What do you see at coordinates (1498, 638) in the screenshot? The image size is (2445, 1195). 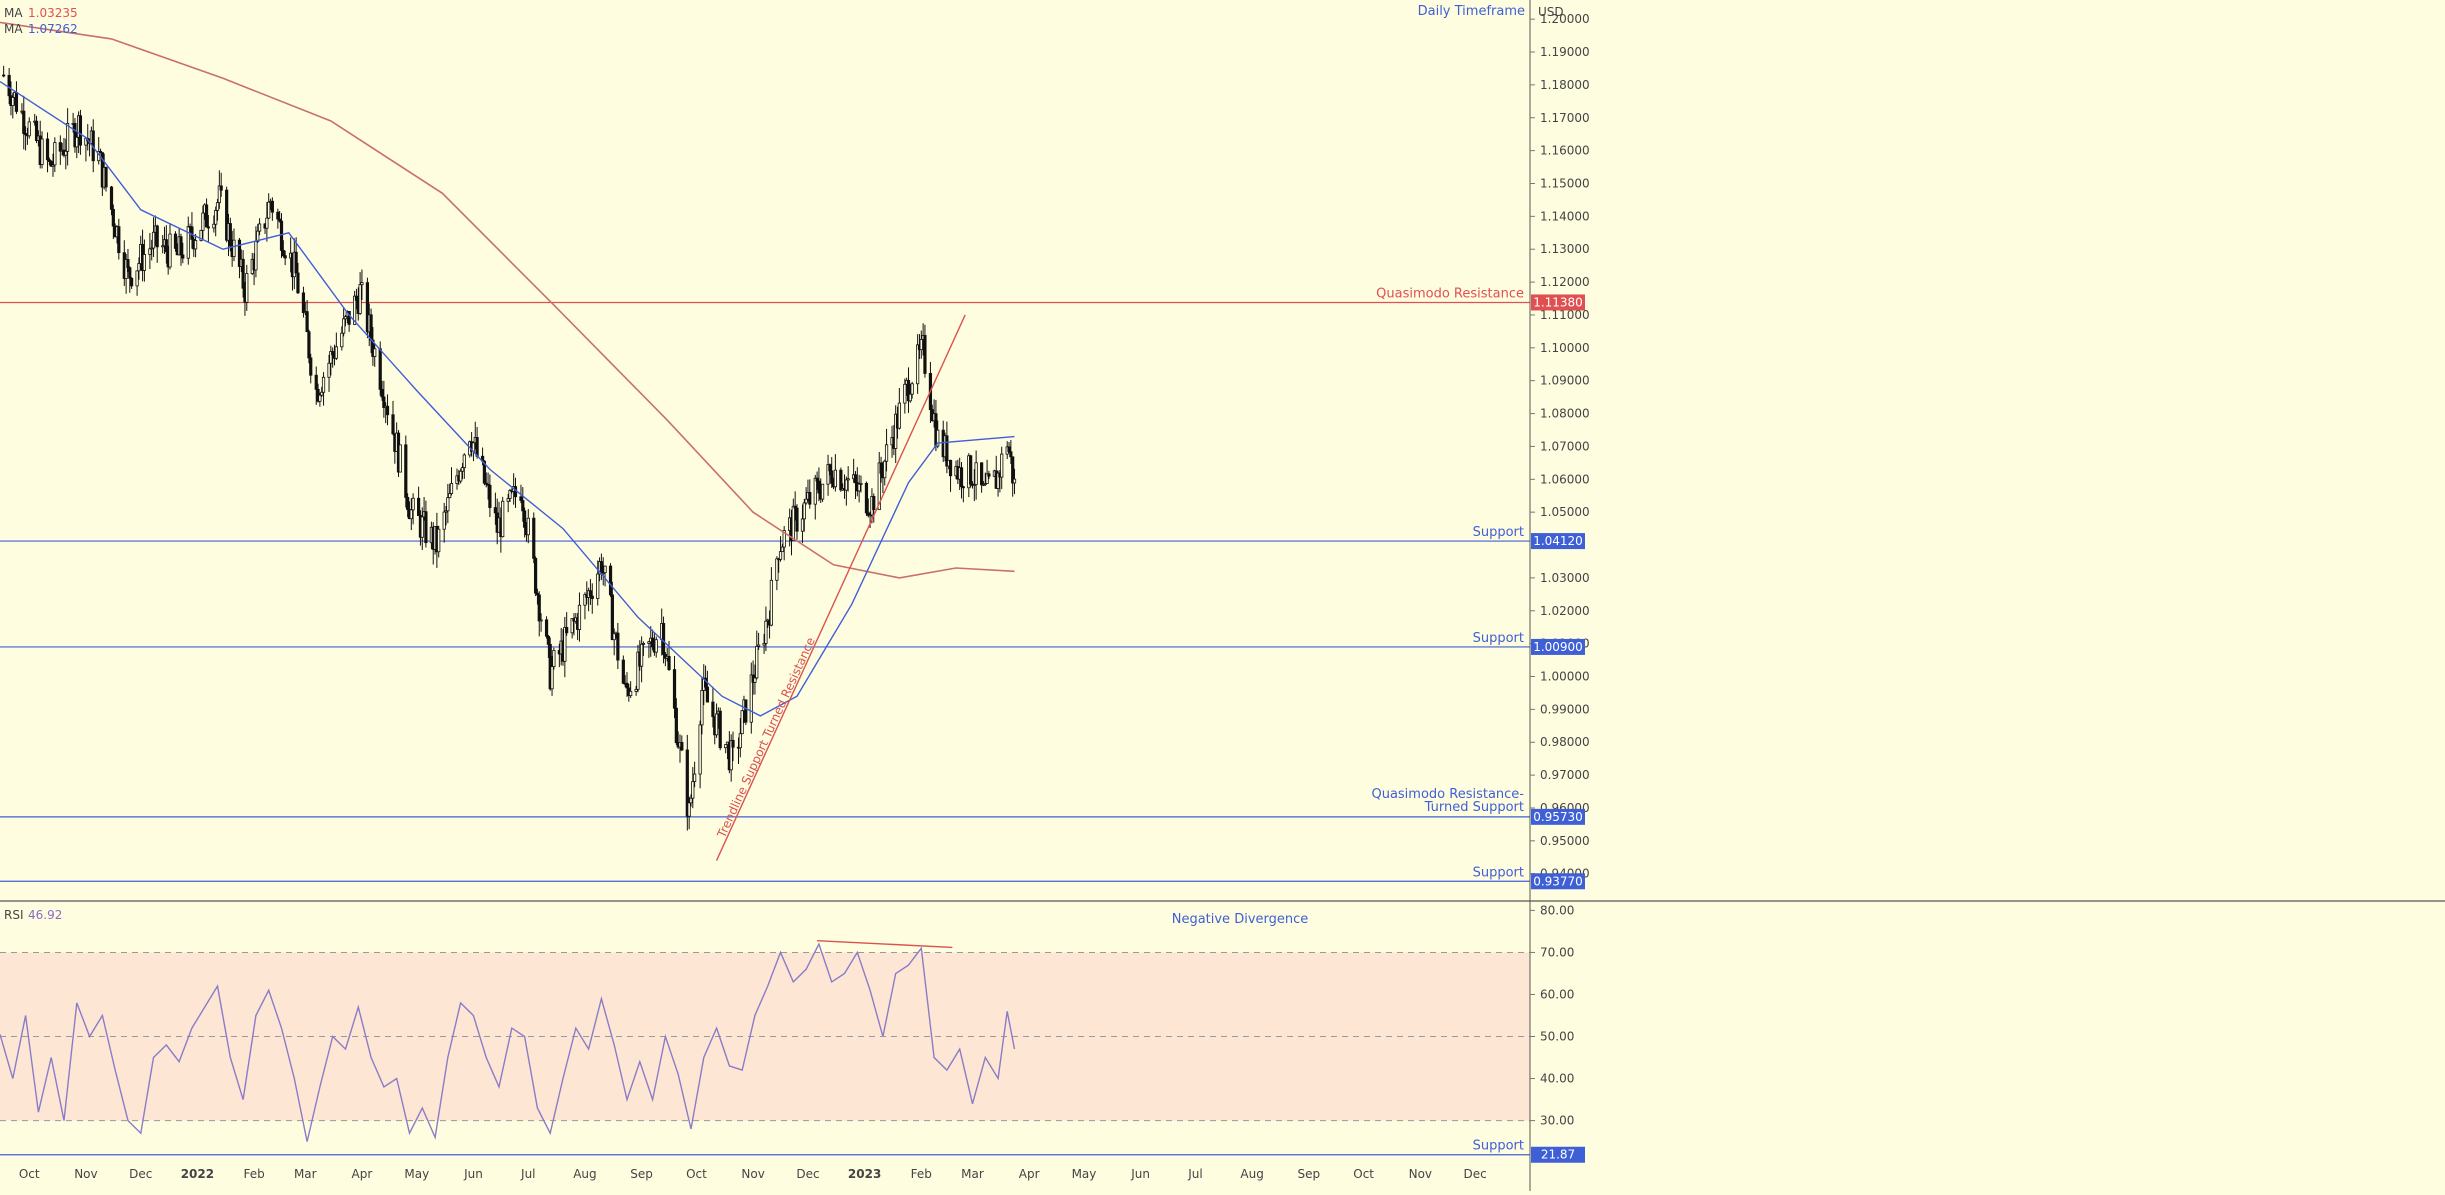 I see `level-label: Support` at bounding box center [1498, 638].